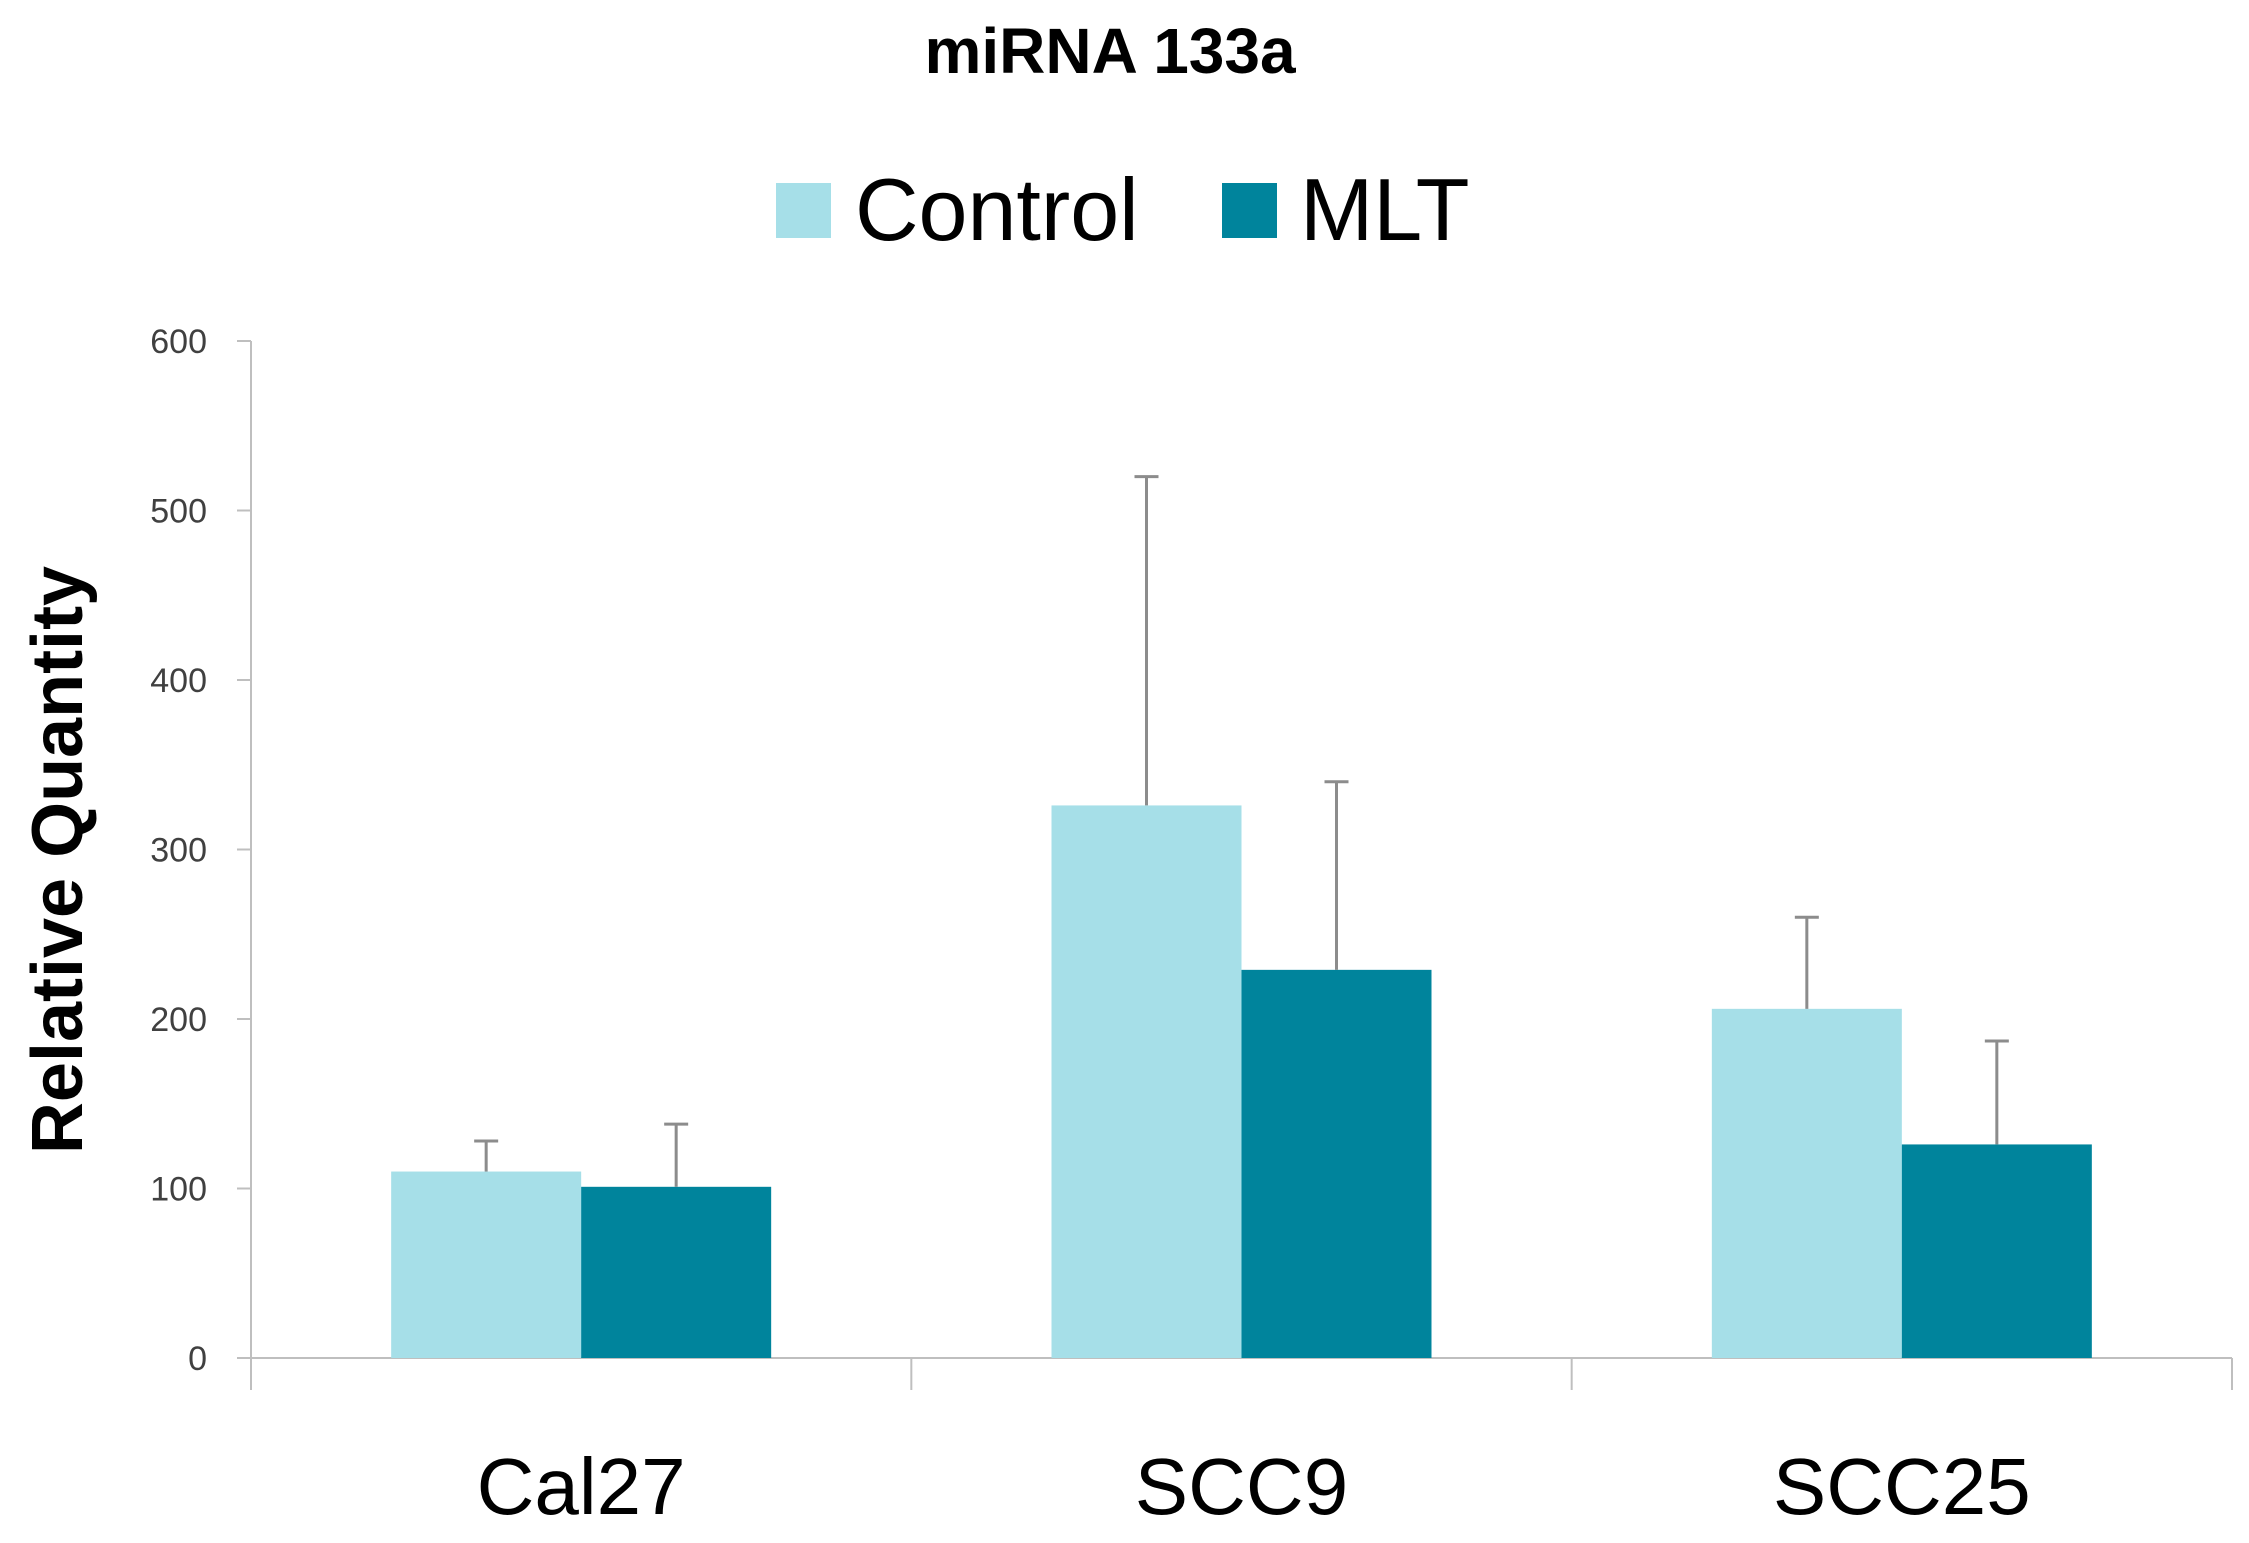 The image size is (2249, 1543). I want to click on legend-swatch-control, so click(803, 210).